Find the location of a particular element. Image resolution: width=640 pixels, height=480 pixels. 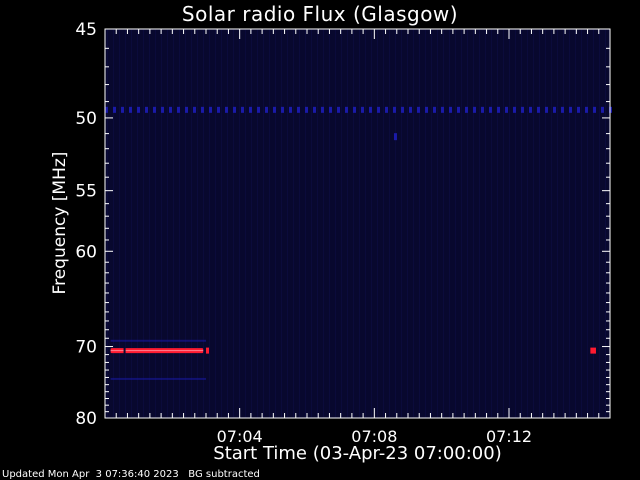

y-tick-label: 80 is located at coordinates (86, 419).